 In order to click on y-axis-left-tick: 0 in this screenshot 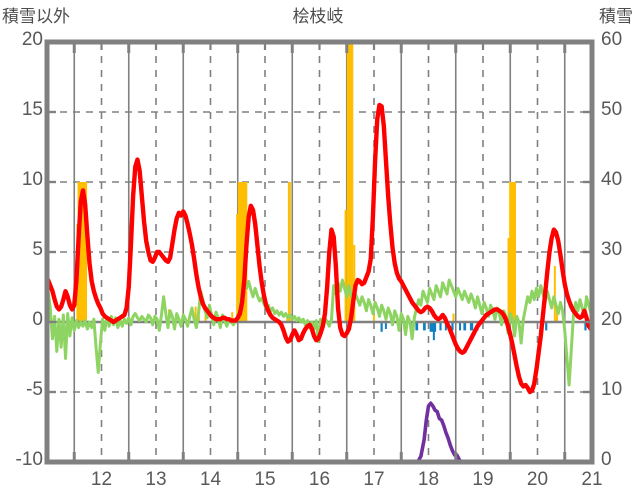, I will do `click(37, 319)`.